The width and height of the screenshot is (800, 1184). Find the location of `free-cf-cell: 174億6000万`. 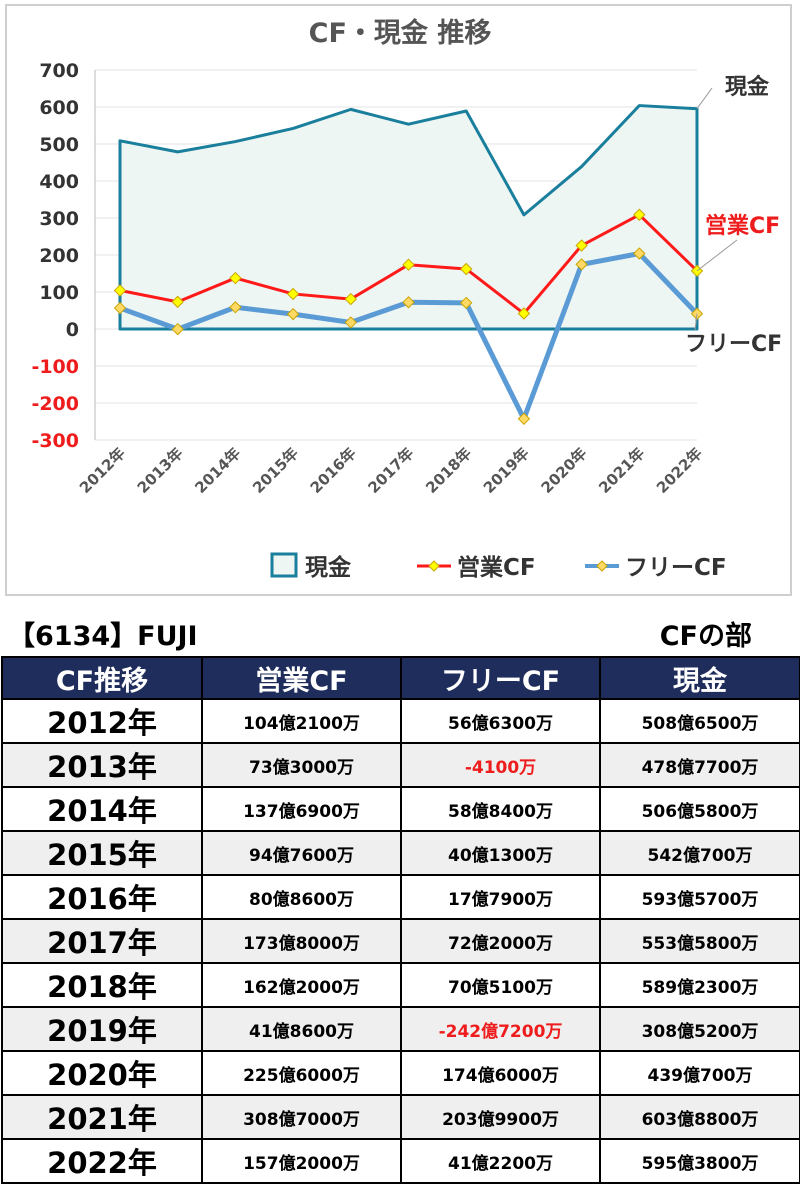

free-cf-cell: 174億6000万 is located at coordinates (500, 1073).